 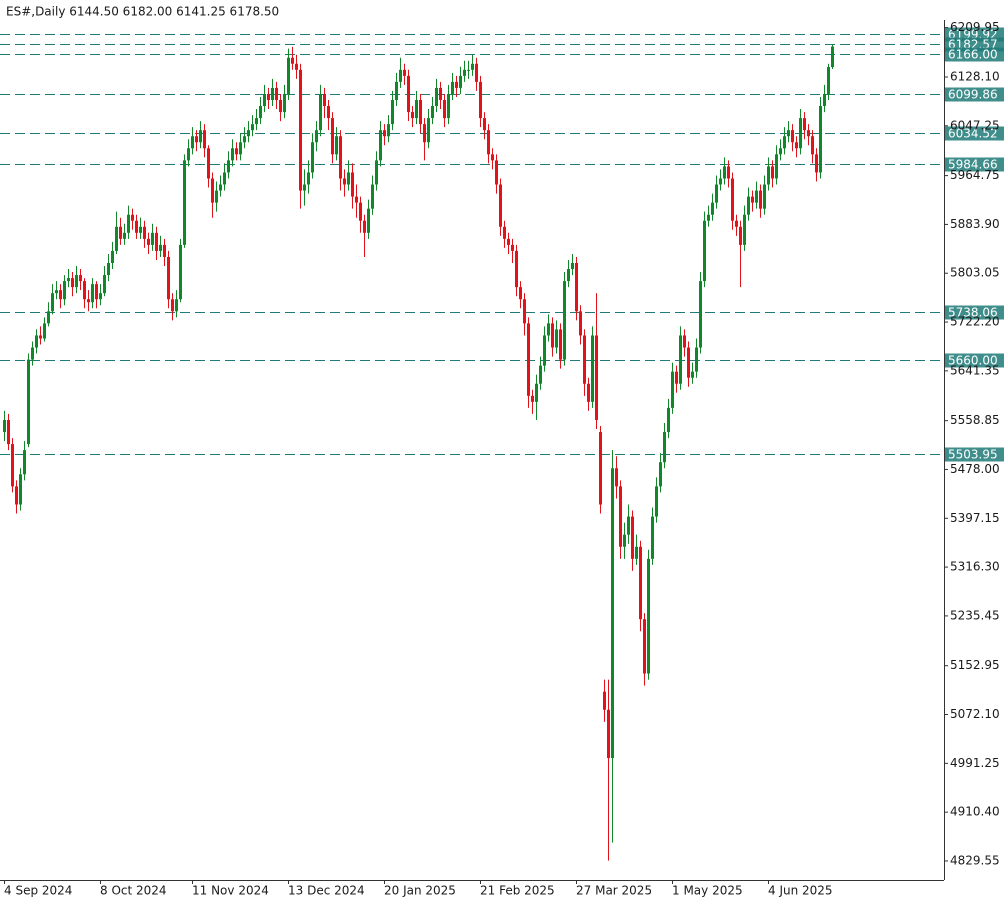 I want to click on y-tick-label: 6047.25, so click(x=975, y=125).